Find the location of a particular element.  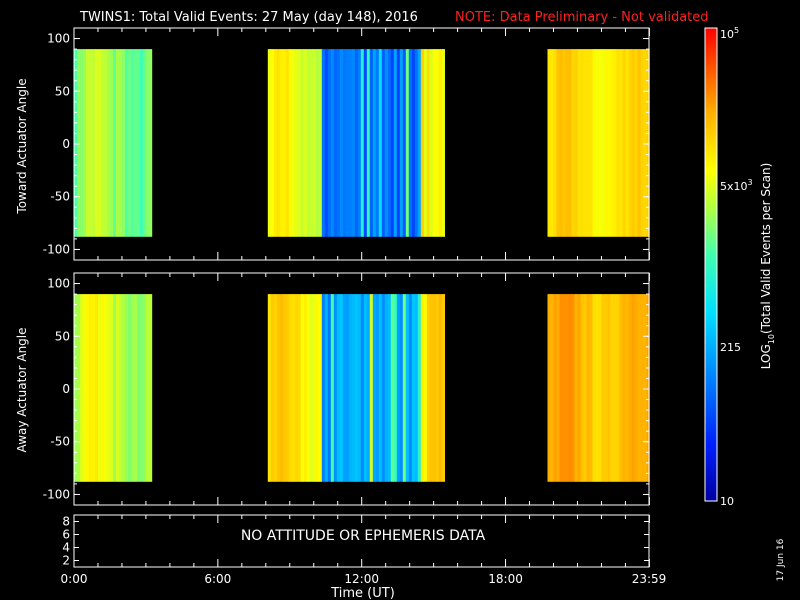

y-tick-label: -50 is located at coordinates (60, 442).